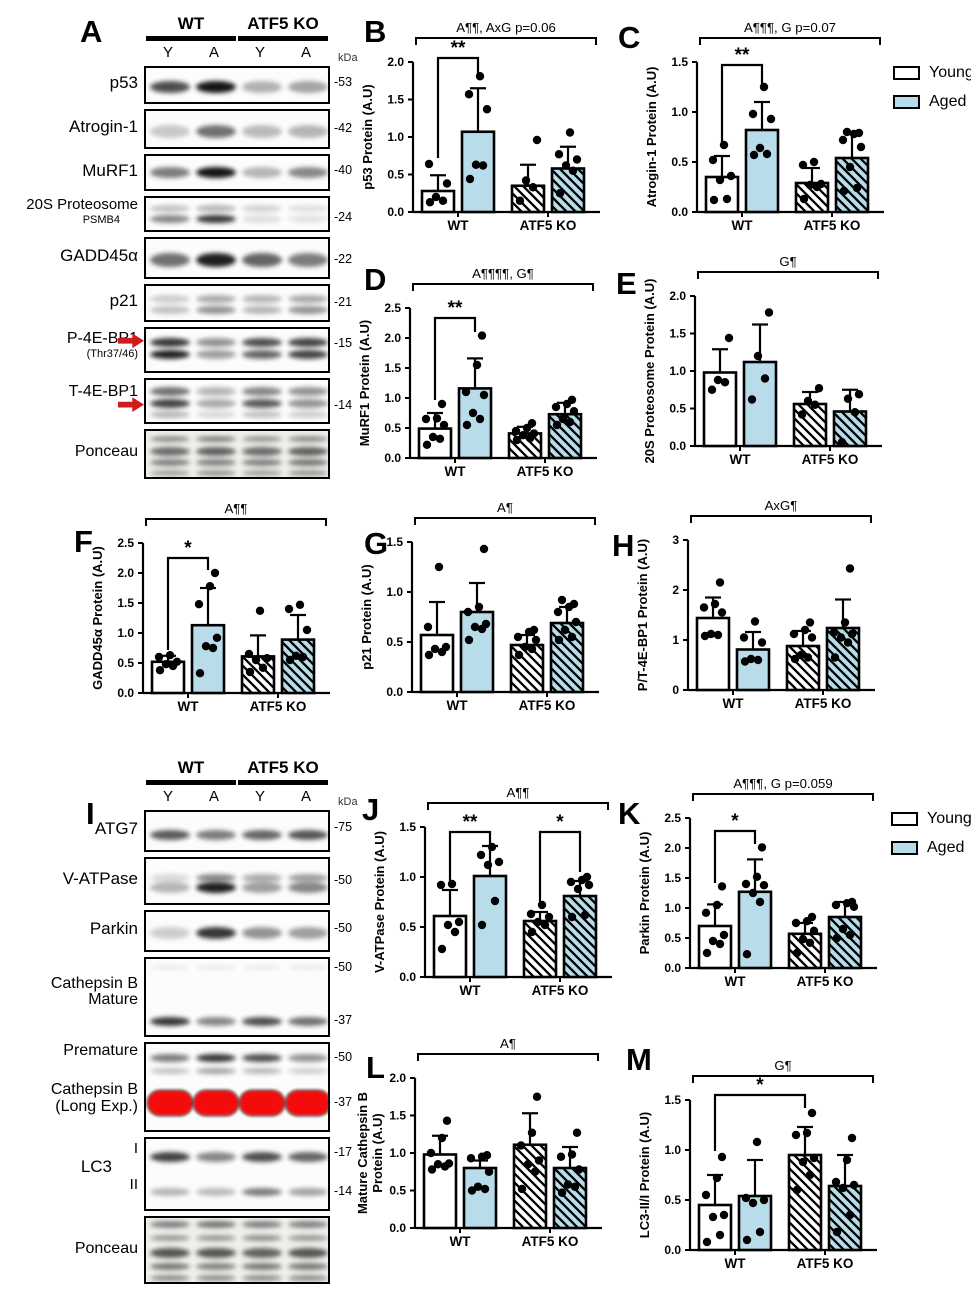  Describe the element at coordinates (123, 83) in the screenshot. I see `blot-row-label: p53` at that location.